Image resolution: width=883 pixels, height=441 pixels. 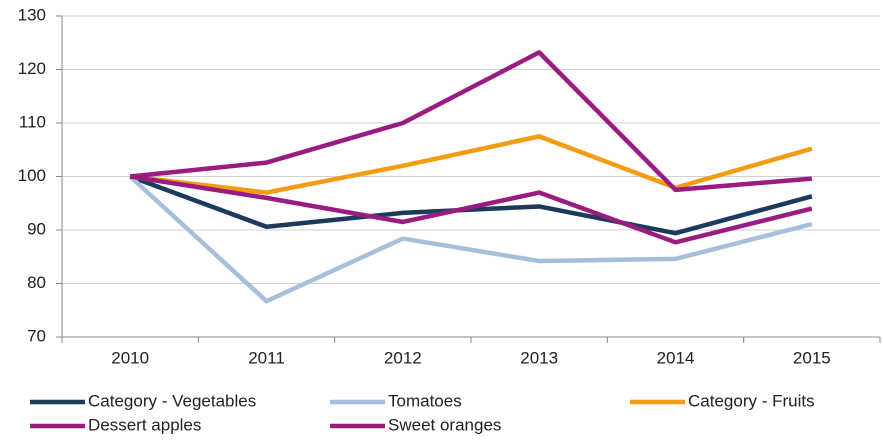 What do you see at coordinates (32, 121) in the screenshot?
I see `y-tick-label: 110` at bounding box center [32, 121].